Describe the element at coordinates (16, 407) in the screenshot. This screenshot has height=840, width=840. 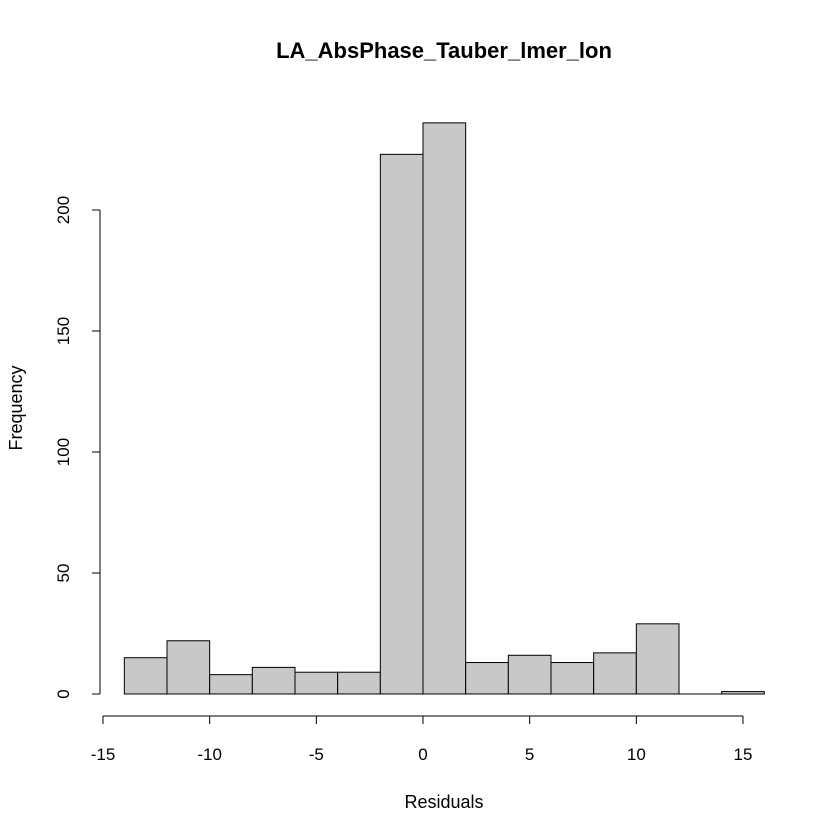
I see `y-axis-label: Frequency` at that location.